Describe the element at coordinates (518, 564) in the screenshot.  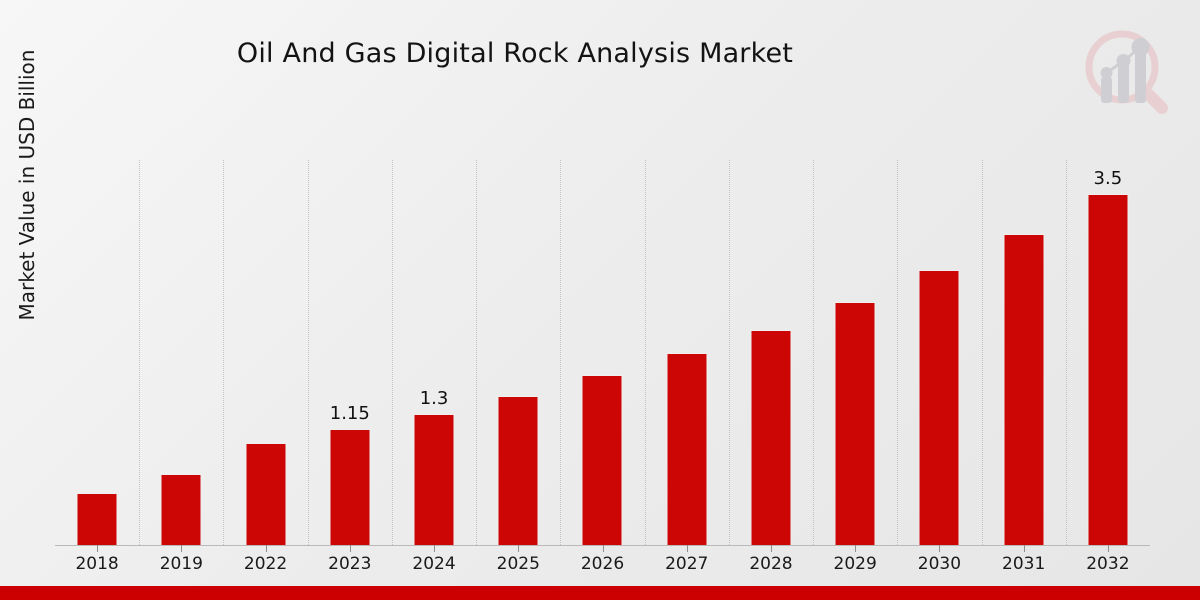
I see `x-axis-label-2025: 2025` at that location.